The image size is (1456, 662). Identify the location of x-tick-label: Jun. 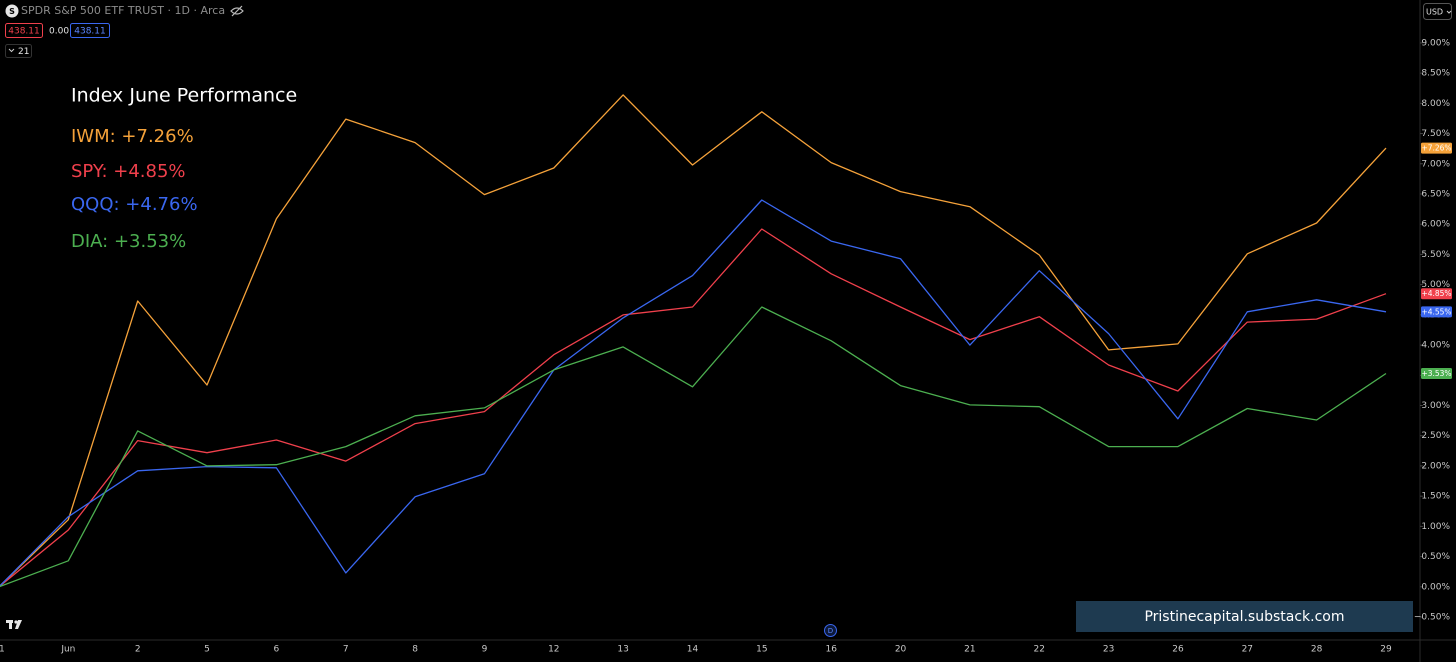
(67, 650).